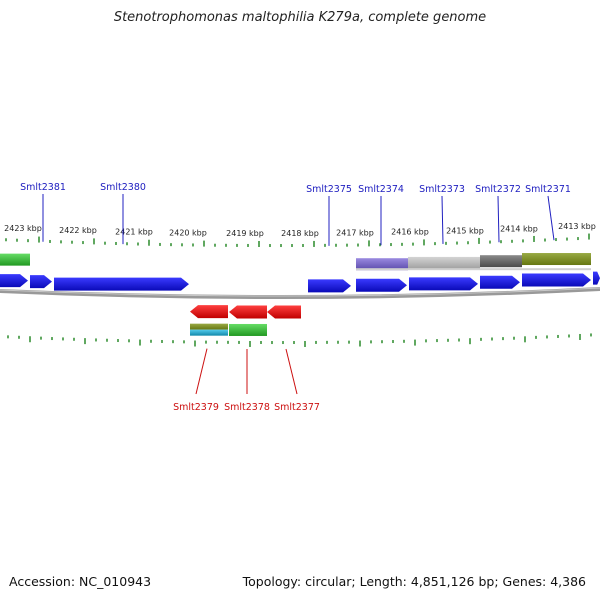 The height and width of the screenshot is (600, 600). Describe the element at coordinates (498, 189) in the screenshot. I see `forward-gene-label: Smlt2372` at that location.